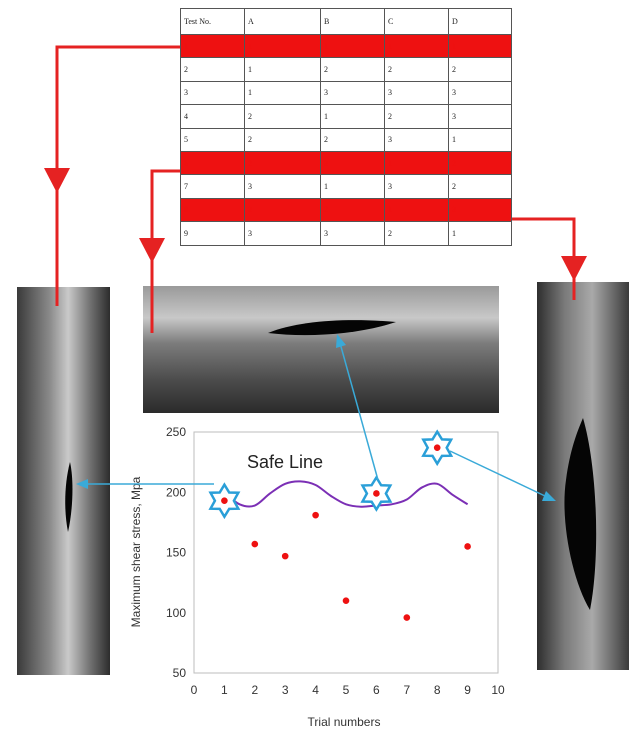 Image resolution: width=634 pixels, height=730 pixels. What do you see at coordinates (580, 514) in the screenshot?
I see `right-pipe-crack` at bounding box center [580, 514].